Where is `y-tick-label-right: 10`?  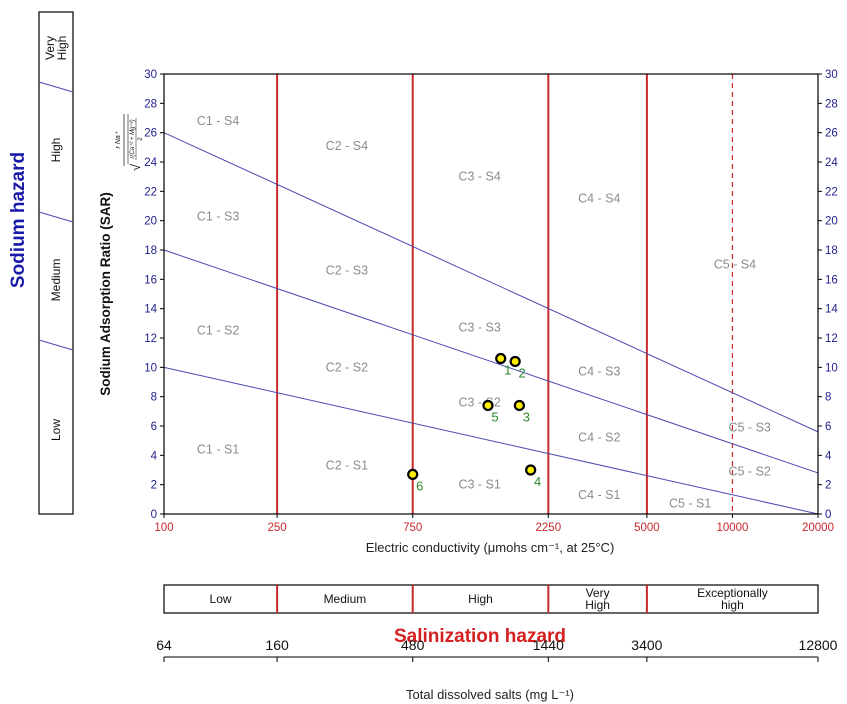
y-tick-label-right: 10 is located at coordinates (831, 368).